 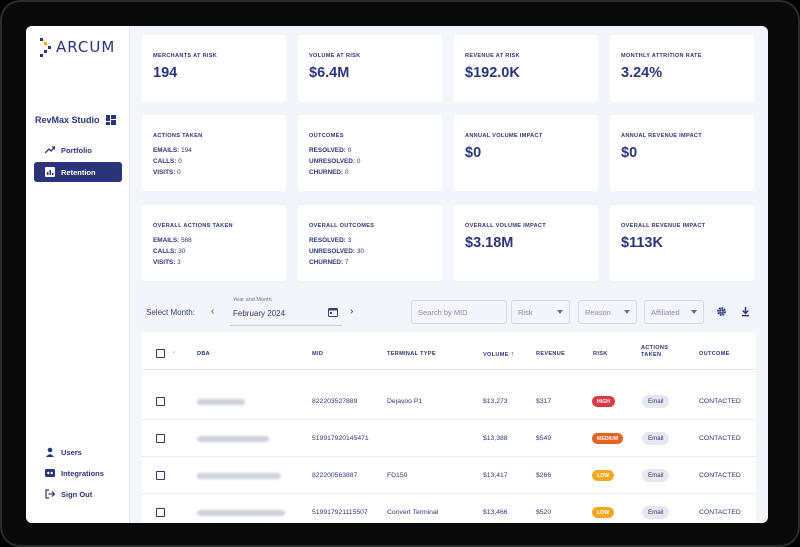 I want to click on gear-icon, so click(x=721, y=311).